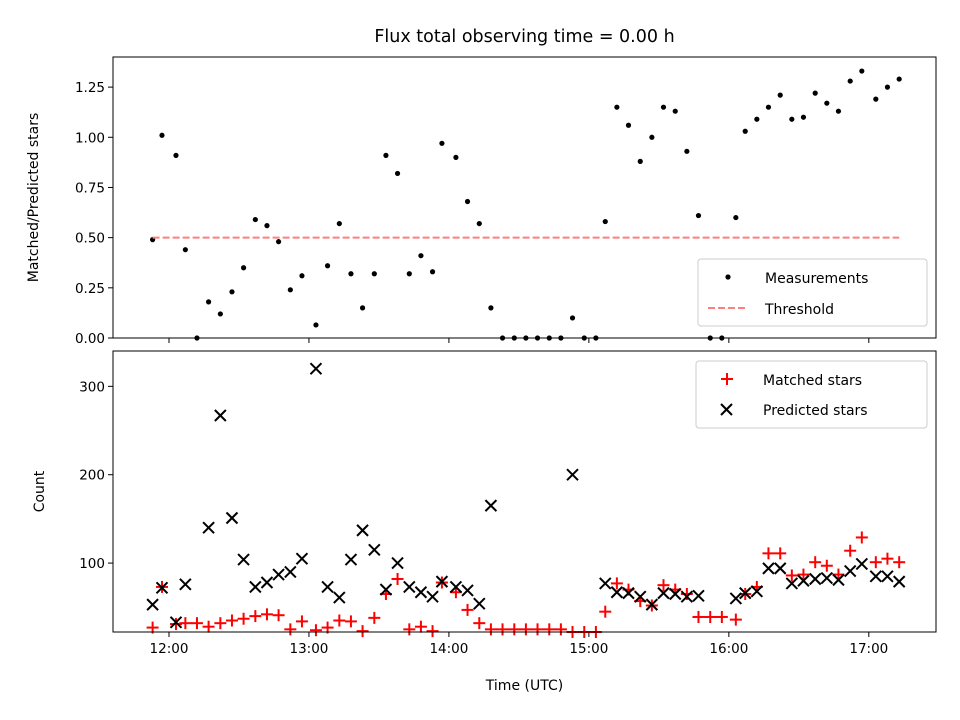 The image size is (960, 720). What do you see at coordinates (90, 188) in the screenshot?
I see `y-tick-label: 0.75` at bounding box center [90, 188].